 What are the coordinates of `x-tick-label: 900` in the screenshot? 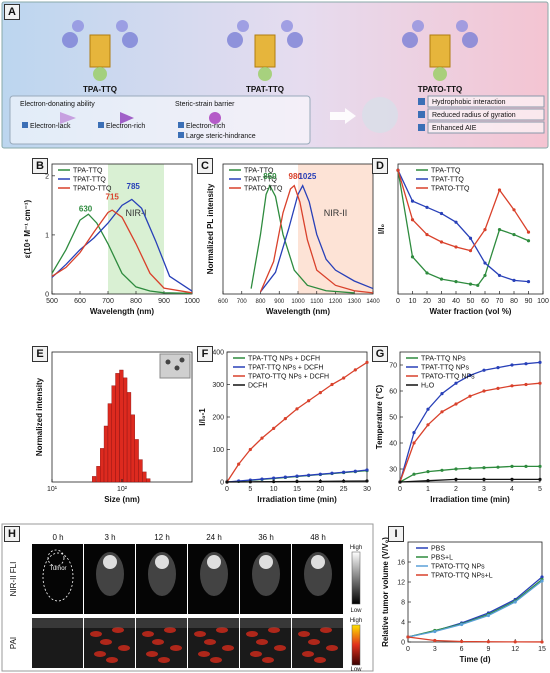 It's located at (164, 301).